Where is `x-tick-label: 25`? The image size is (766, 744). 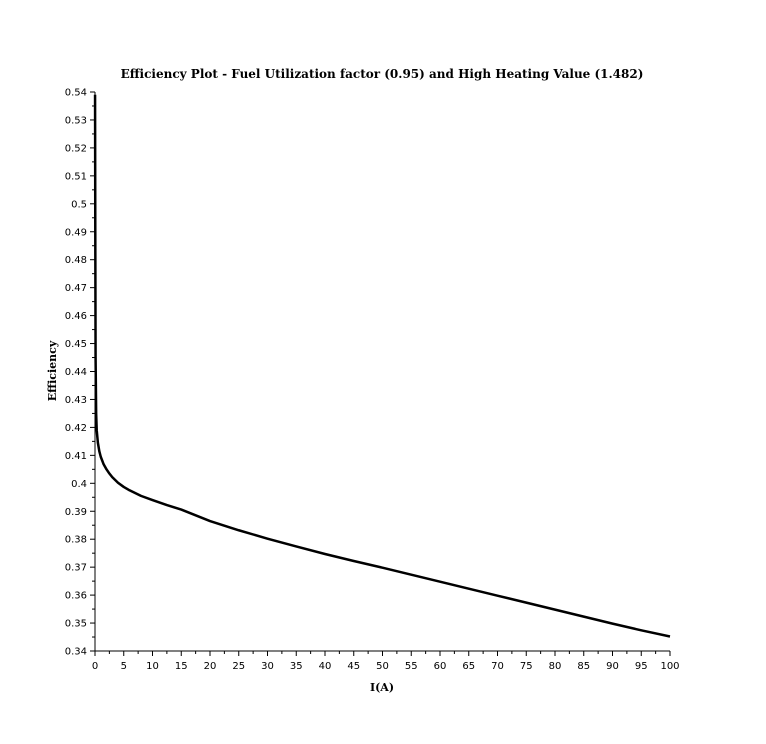 x-tick-label: 25 is located at coordinates (238, 666).